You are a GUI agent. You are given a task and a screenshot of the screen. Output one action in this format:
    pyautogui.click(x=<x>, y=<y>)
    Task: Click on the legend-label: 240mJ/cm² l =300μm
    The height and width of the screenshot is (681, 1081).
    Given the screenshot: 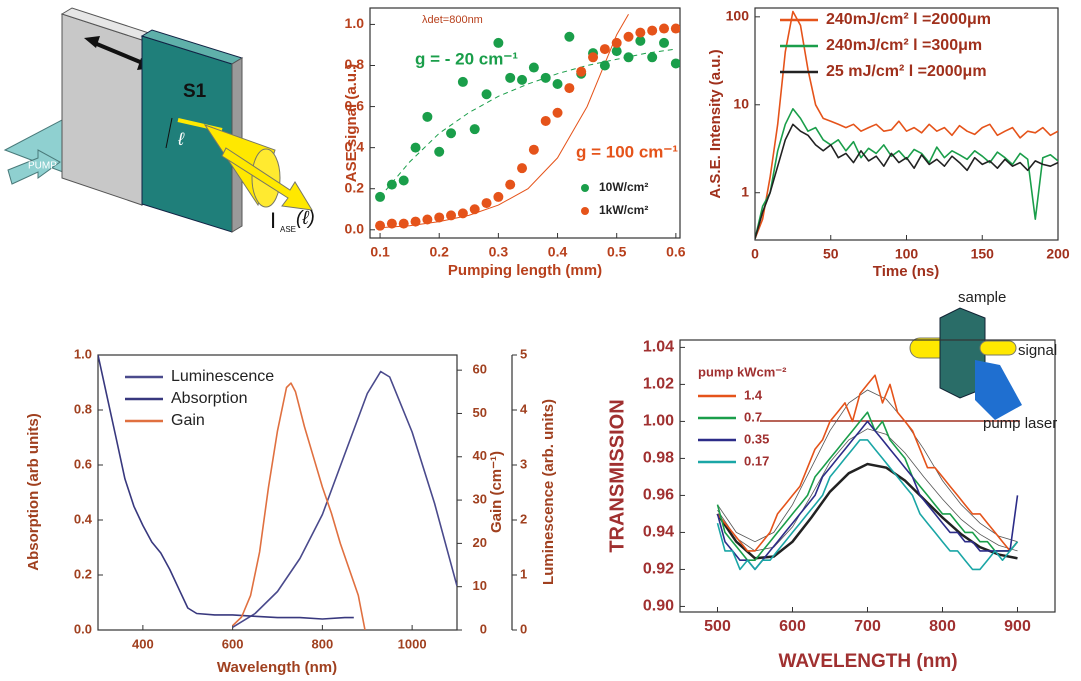 What is the action you would take?
    pyautogui.click(x=904, y=45)
    